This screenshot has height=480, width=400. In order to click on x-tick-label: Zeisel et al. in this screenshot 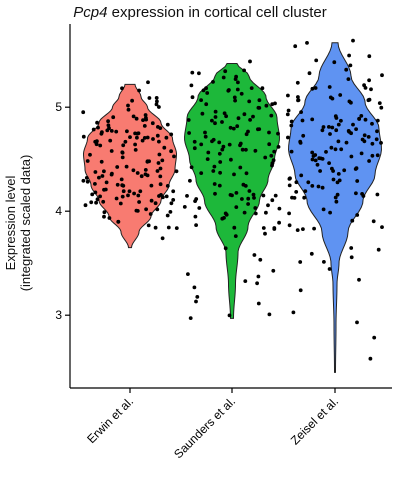, I will do `click(314, 420)`.